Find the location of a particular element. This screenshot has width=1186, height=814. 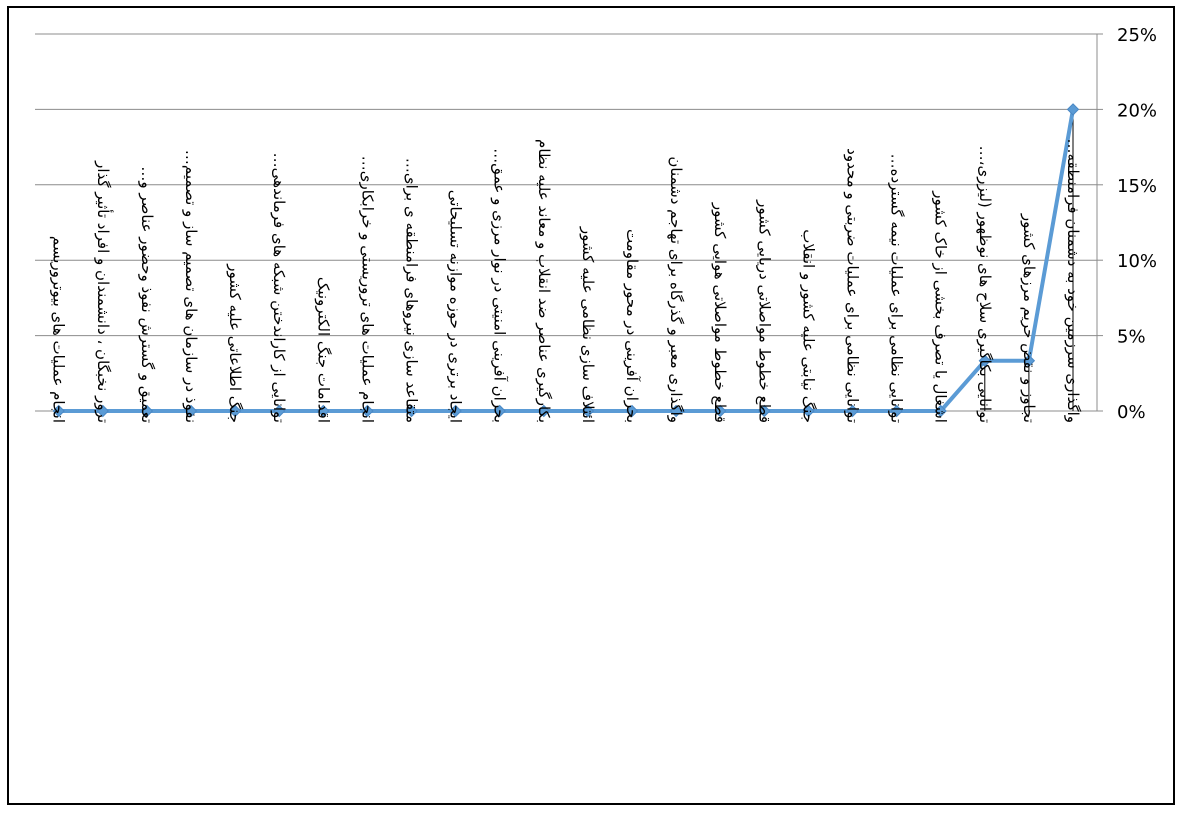

x-tick-label: ایجاد برتری در حوزه موازنه تسلیحاتی is located at coordinates (456, 306).